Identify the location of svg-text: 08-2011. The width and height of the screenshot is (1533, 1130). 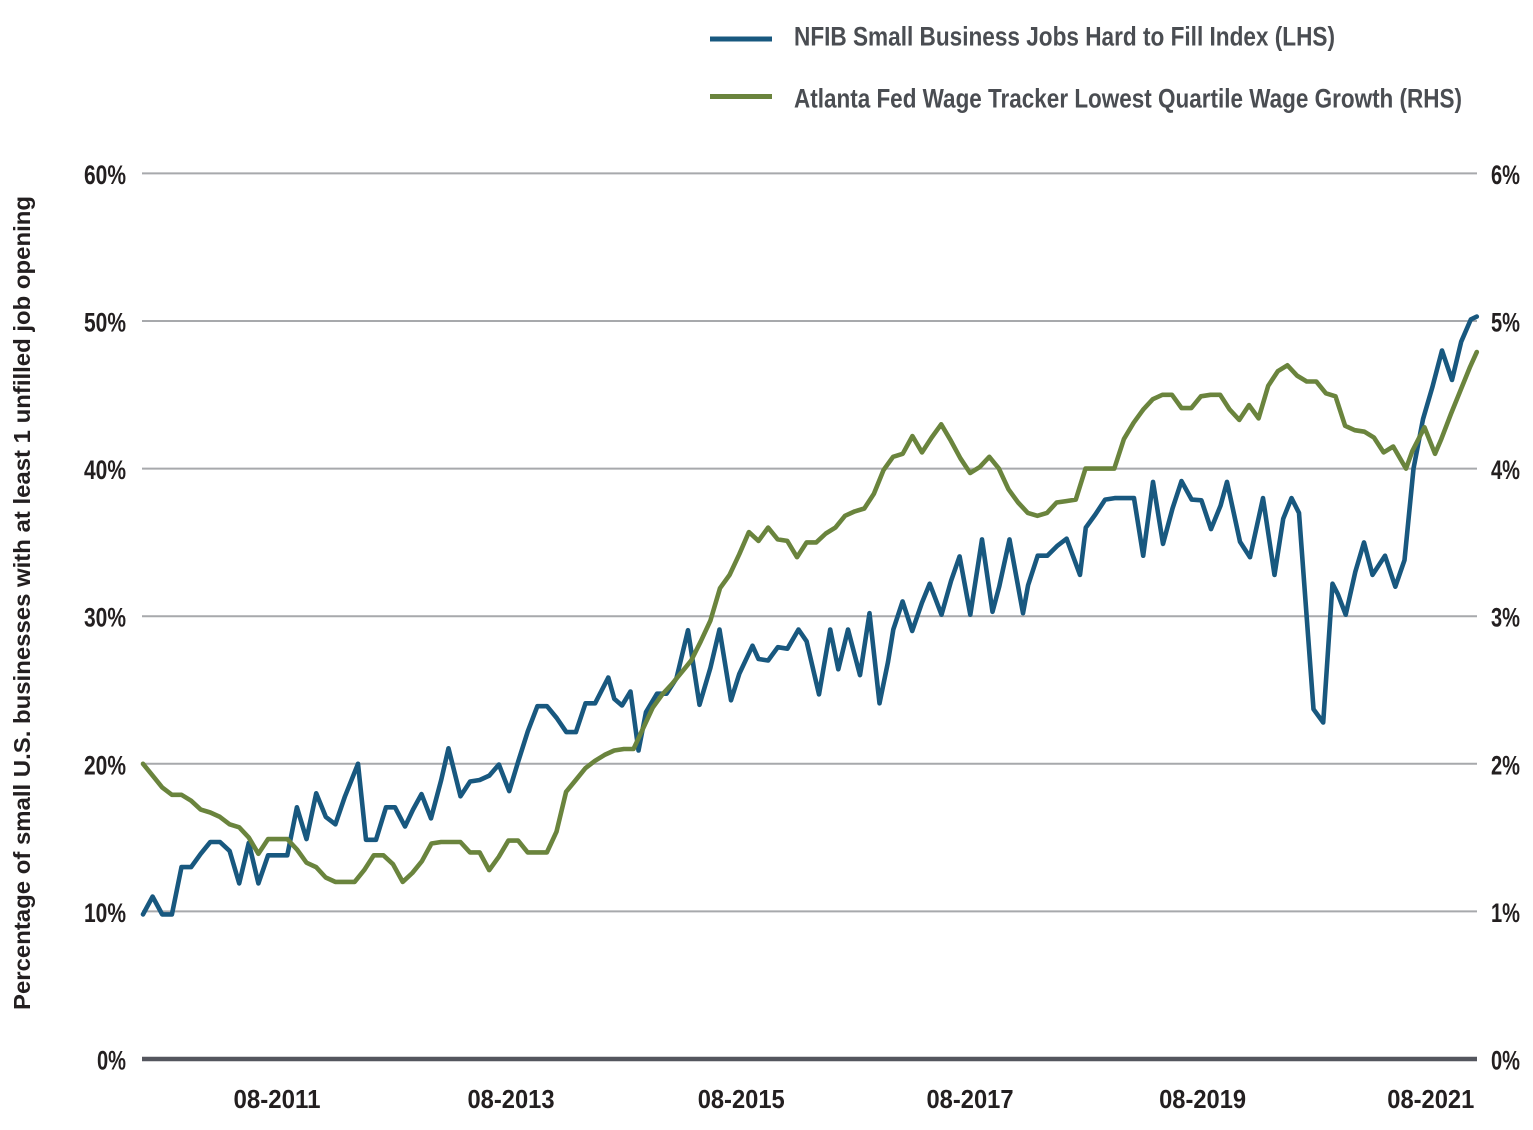
(277, 1099).